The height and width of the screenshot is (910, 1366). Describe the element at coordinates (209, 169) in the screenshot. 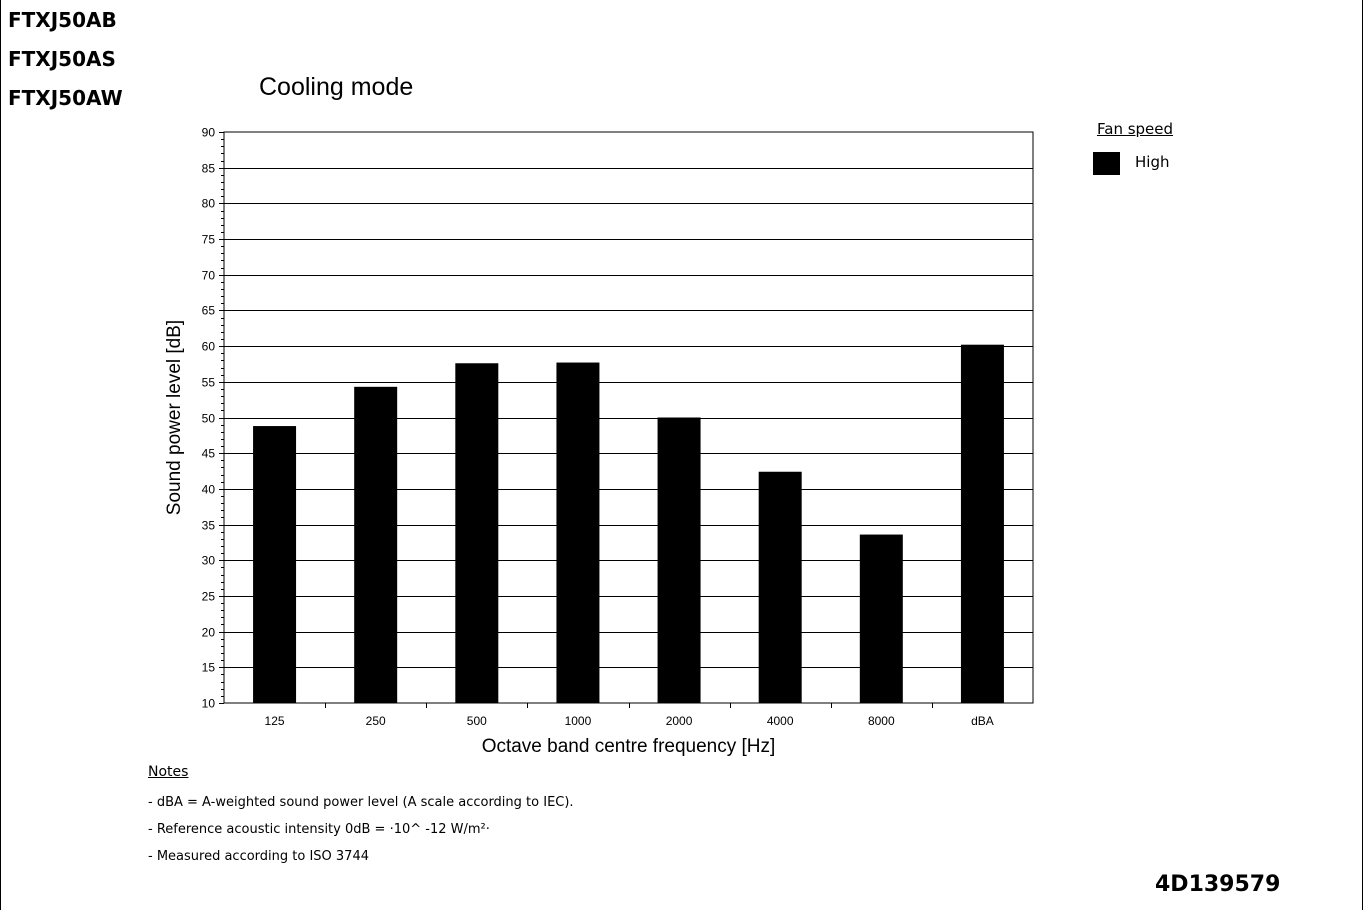

I see `y-tick-label: 85` at that location.